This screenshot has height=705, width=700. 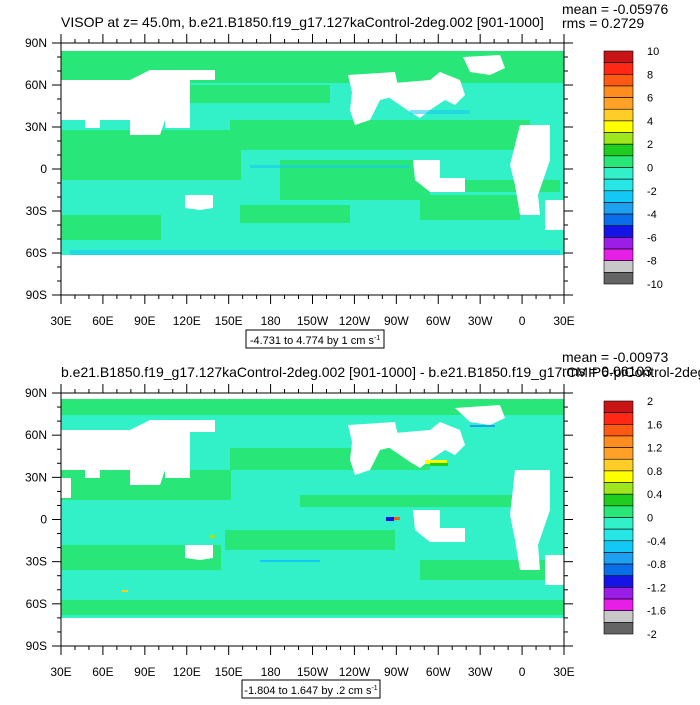 What do you see at coordinates (607, 371) in the screenshot?
I see `rms-label: rms = 0.06103` at bounding box center [607, 371].